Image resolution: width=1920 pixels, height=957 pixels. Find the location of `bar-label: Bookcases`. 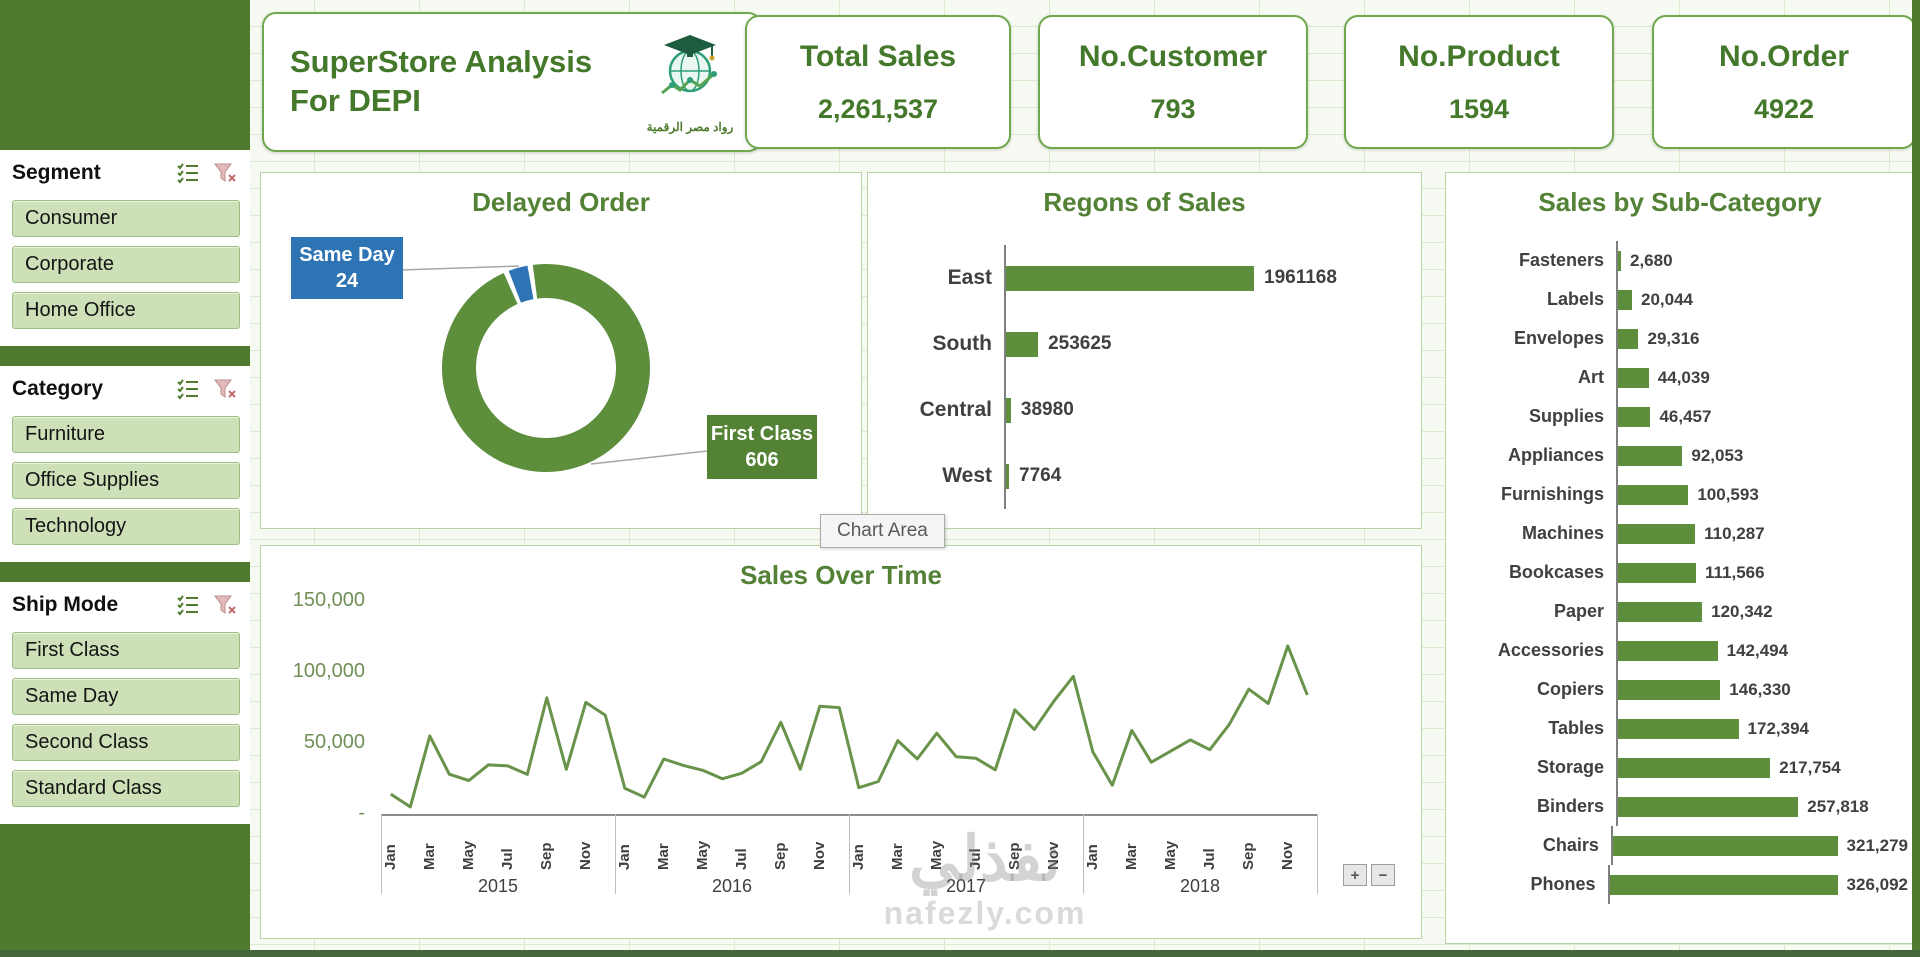

bar-label: Bookcases is located at coordinates (1556, 572).